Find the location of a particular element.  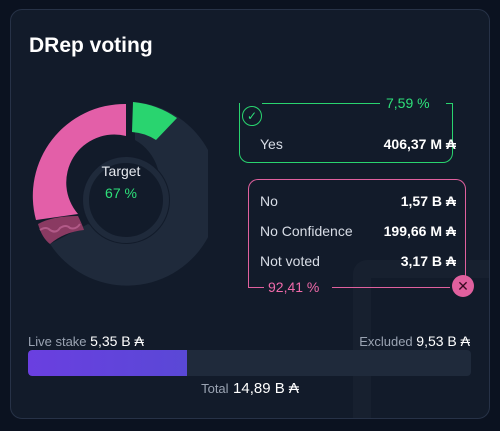

yes-row: Yes 406,37 M ₳ is located at coordinates (358, 144).